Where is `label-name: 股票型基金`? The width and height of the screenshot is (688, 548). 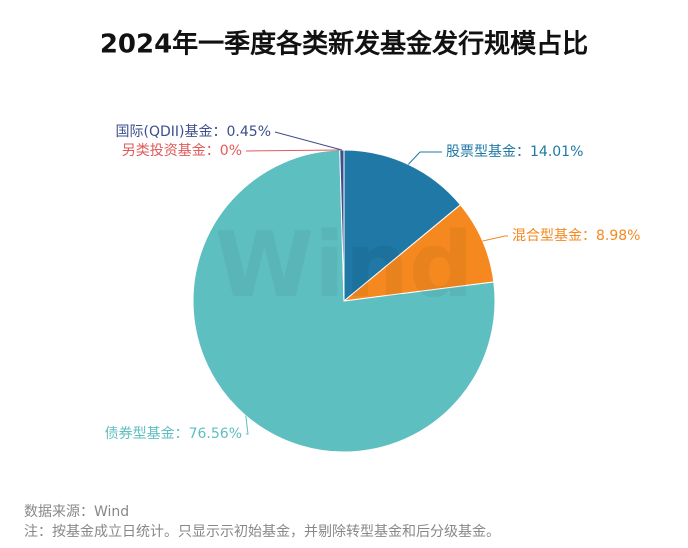
label-name: 股票型基金 is located at coordinates (481, 151).